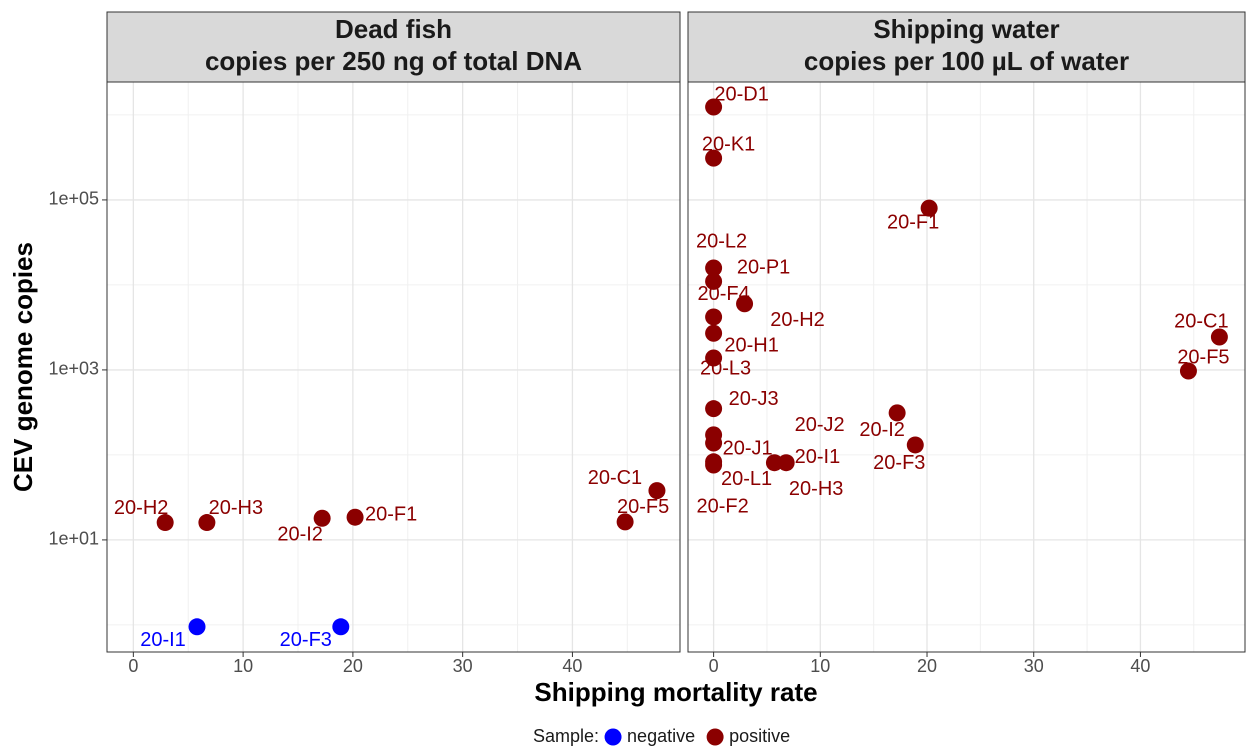 The image size is (1249, 751). Describe the element at coordinates (966, 29) in the screenshot. I see `facet-title: Shipping water` at that location.